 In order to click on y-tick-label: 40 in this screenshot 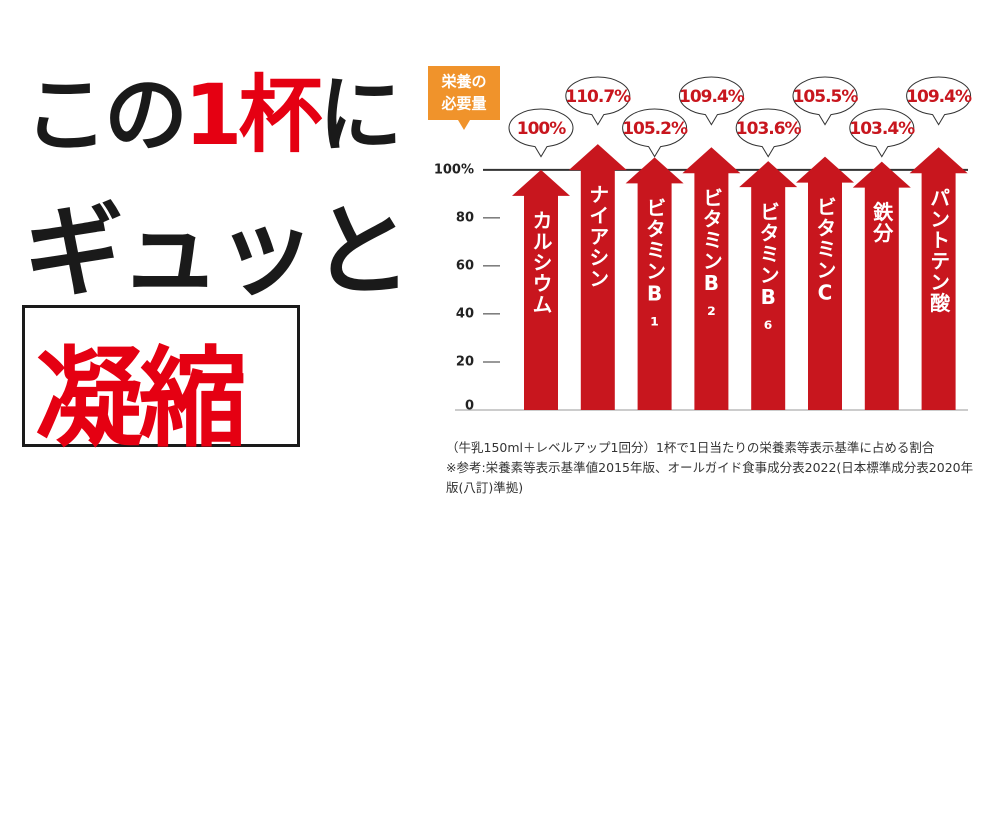, I will do `click(465, 313)`.